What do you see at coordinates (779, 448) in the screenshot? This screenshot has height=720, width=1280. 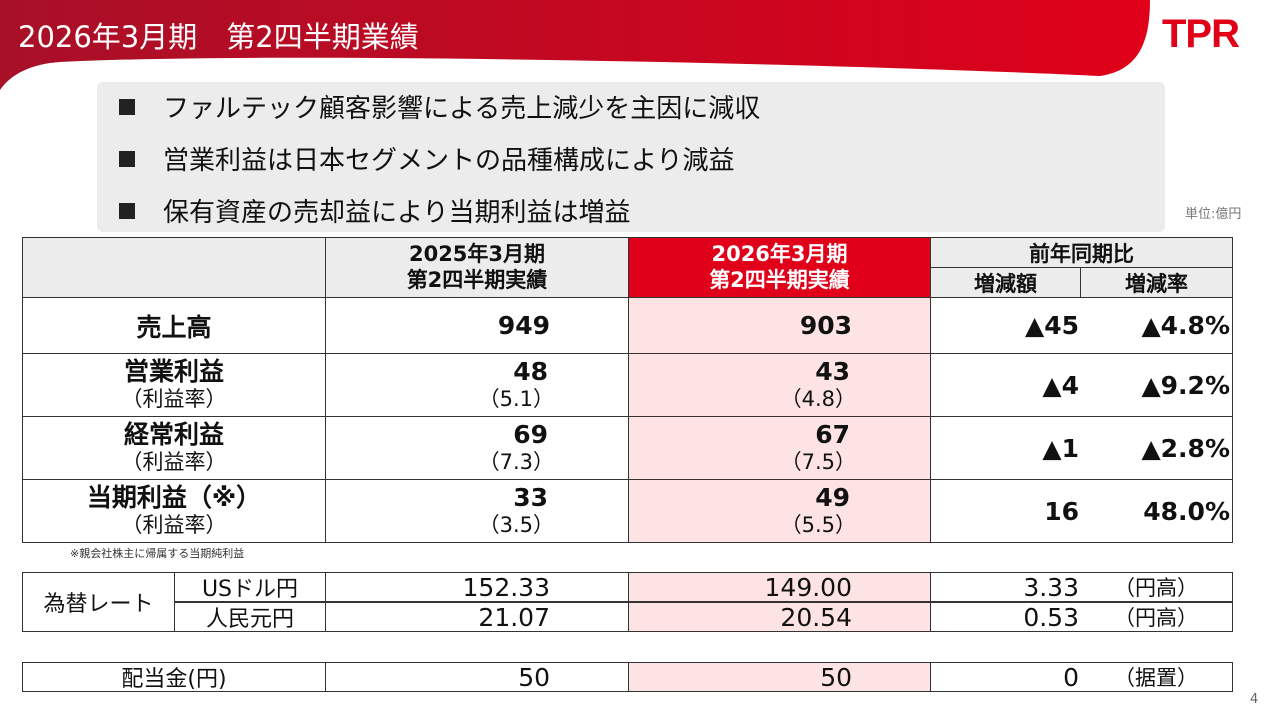 I see `row-curr: 67 （7.5）` at bounding box center [779, 448].